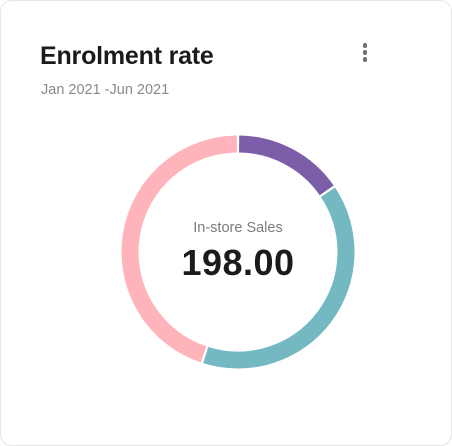 This screenshot has width=452, height=446. Describe the element at coordinates (238, 262) in the screenshot. I see `center-value: 198.00` at that location.